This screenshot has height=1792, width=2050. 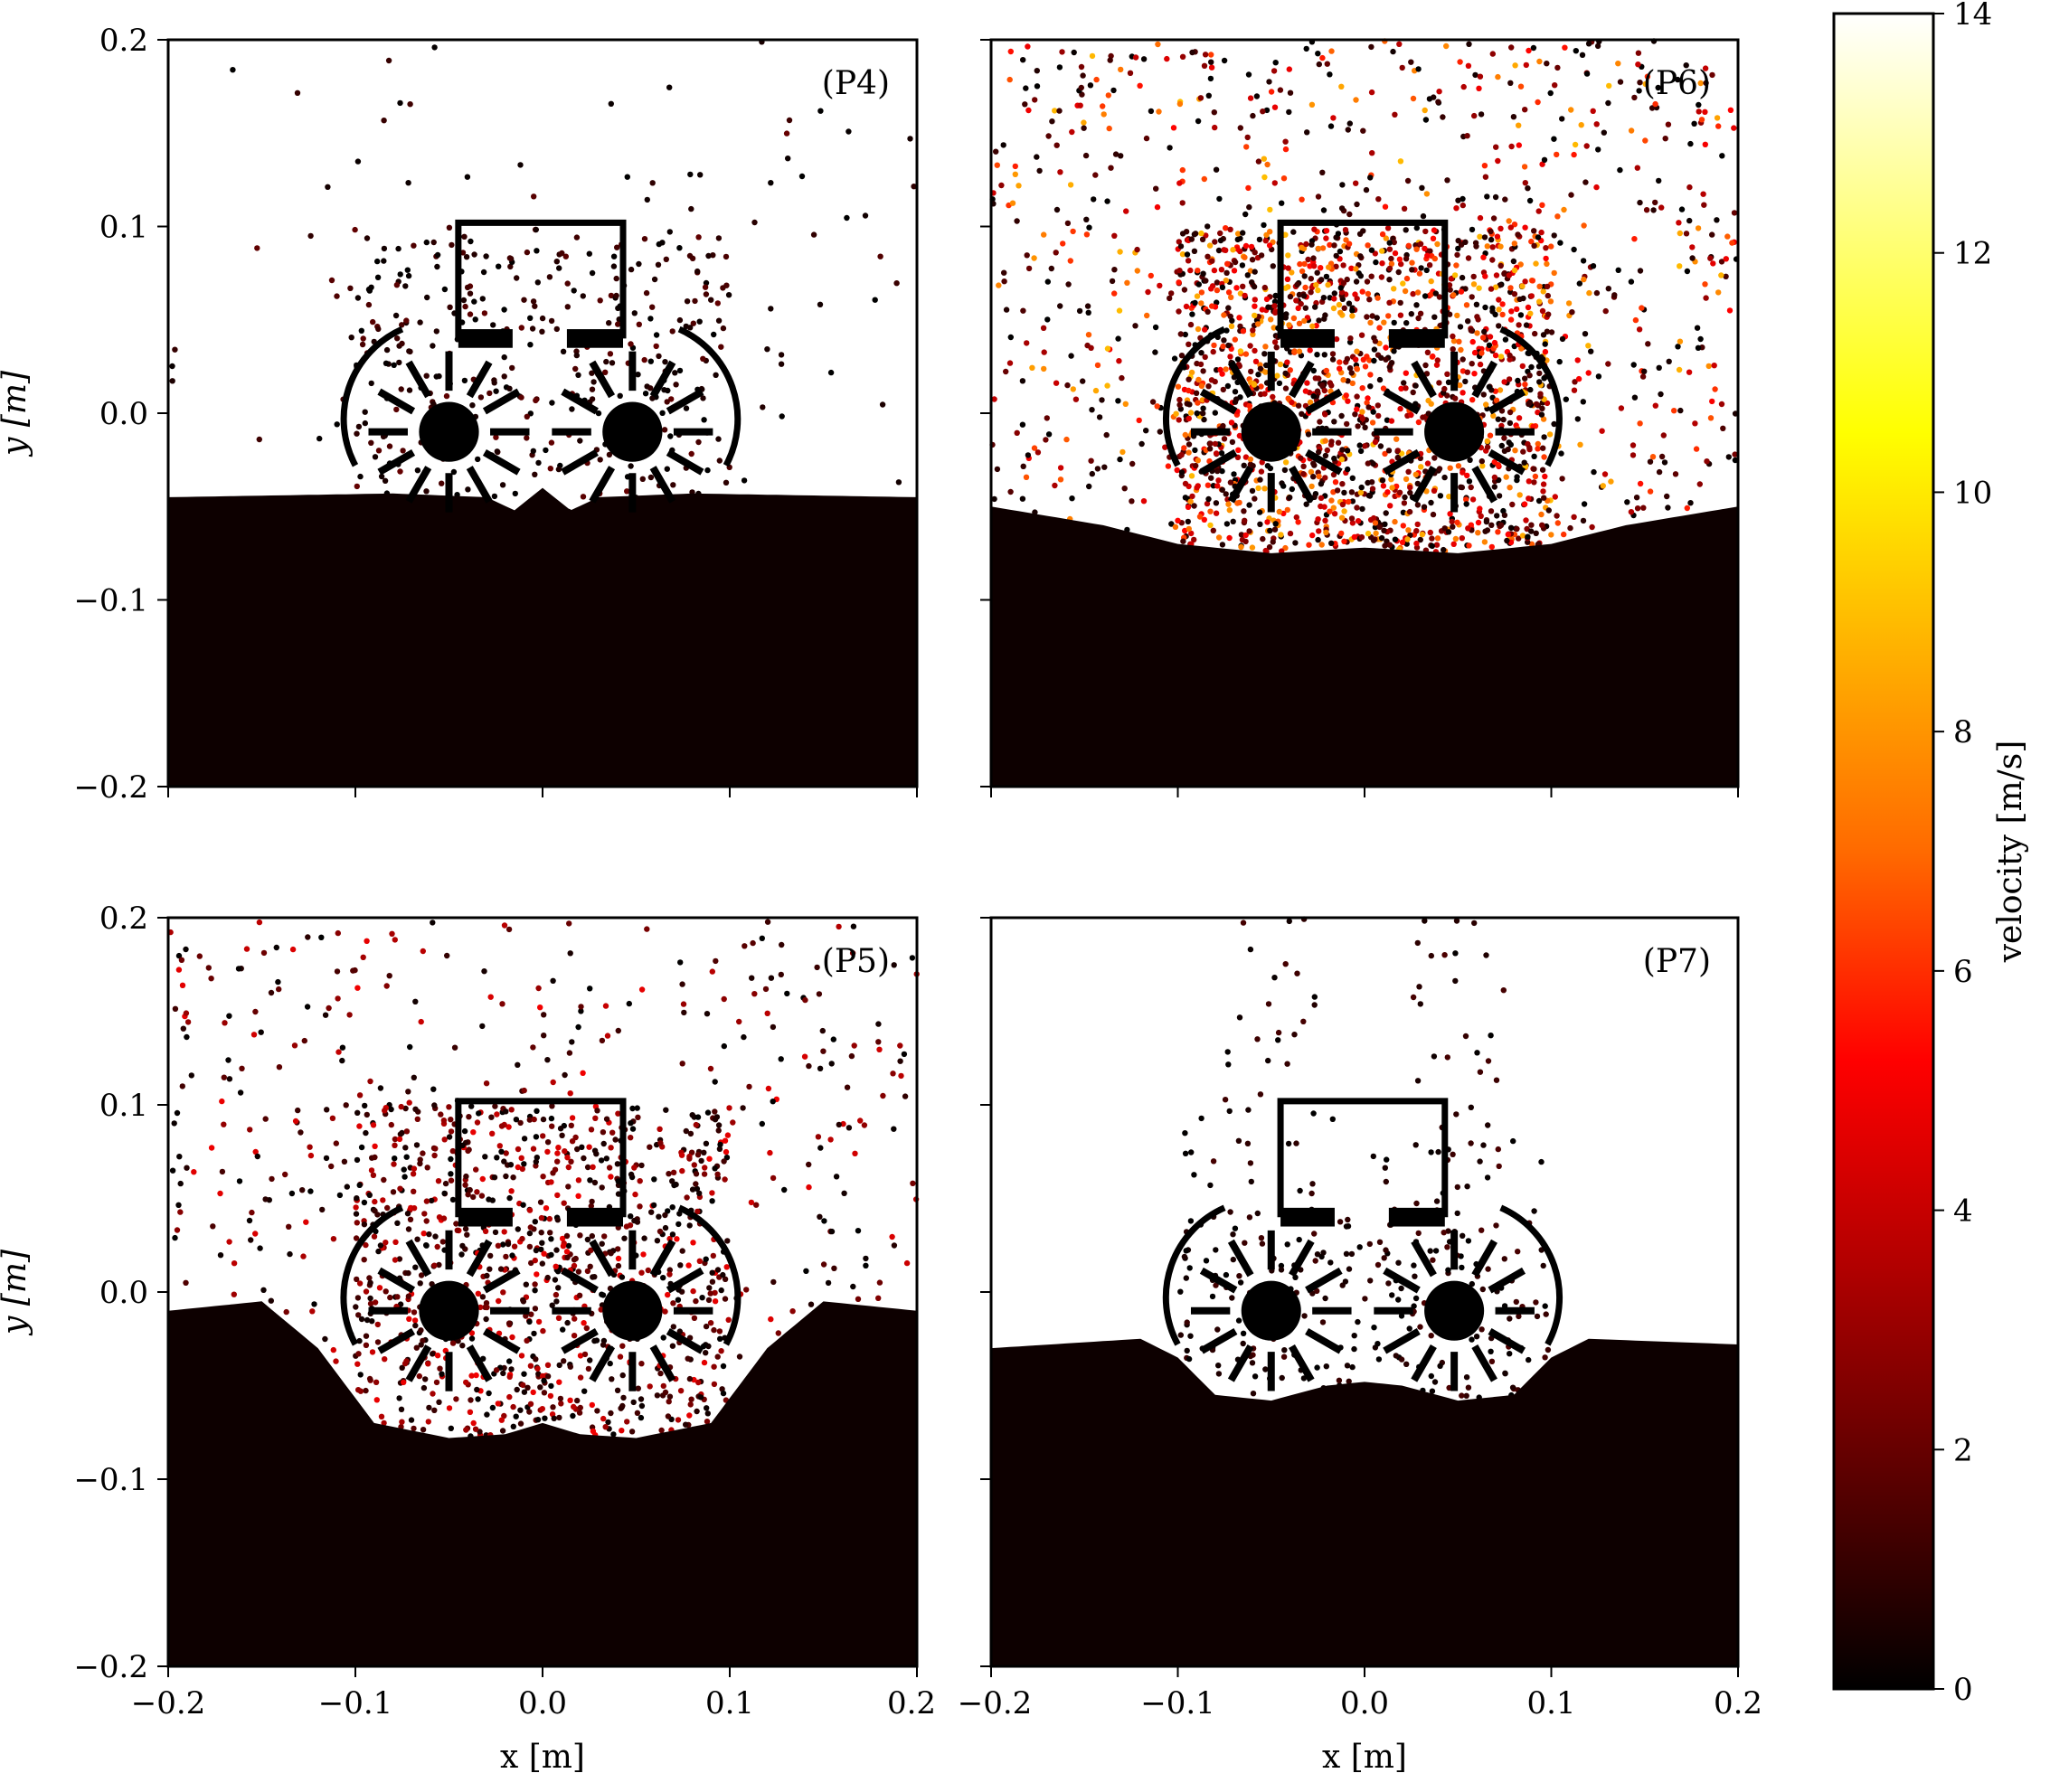 What do you see at coordinates (168, 1703) in the screenshot?
I see `x-tick-label: −0.2` at bounding box center [168, 1703].